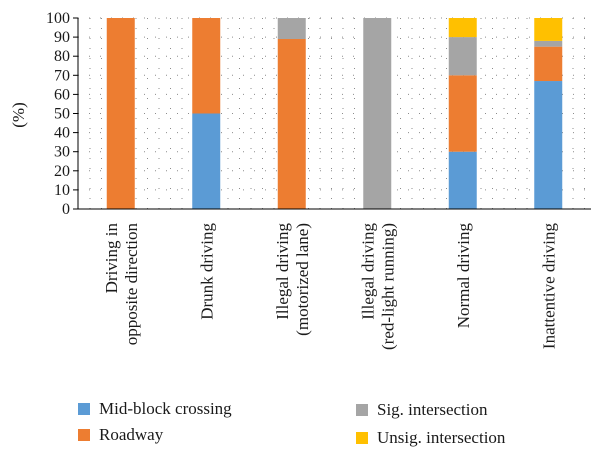 This screenshot has height=449, width=600. Describe the element at coordinates (111, 258) in the screenshot. I see `x-category-label: Driving in` at that location.